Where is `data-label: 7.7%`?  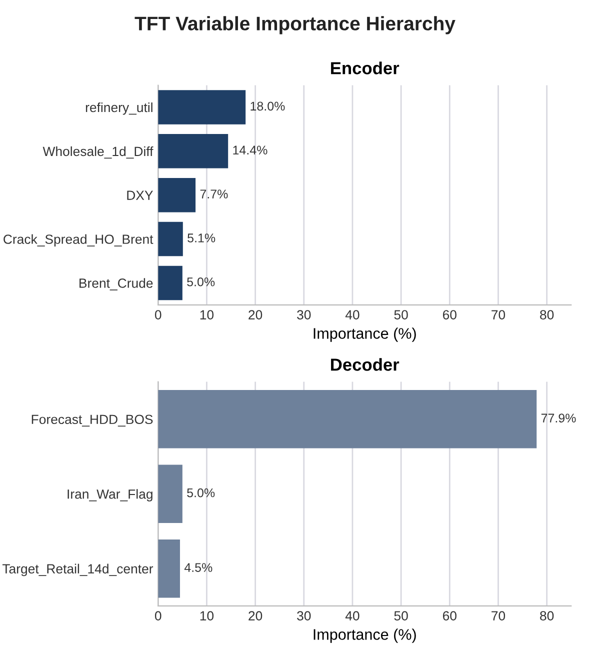 data-label: 7.7% is located at coordinates (214, 194).